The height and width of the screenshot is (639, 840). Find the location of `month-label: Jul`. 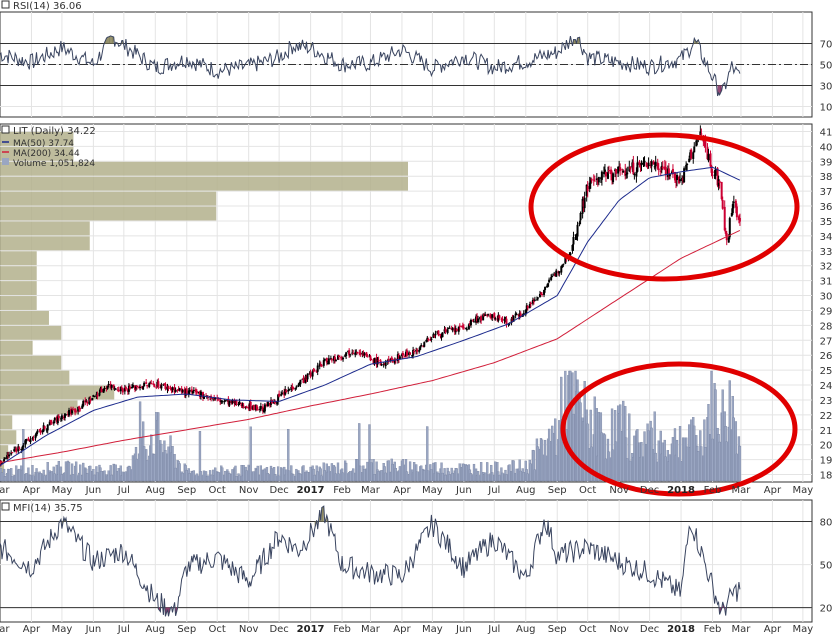

month-label: Jul is located at coordinates (493, 629).